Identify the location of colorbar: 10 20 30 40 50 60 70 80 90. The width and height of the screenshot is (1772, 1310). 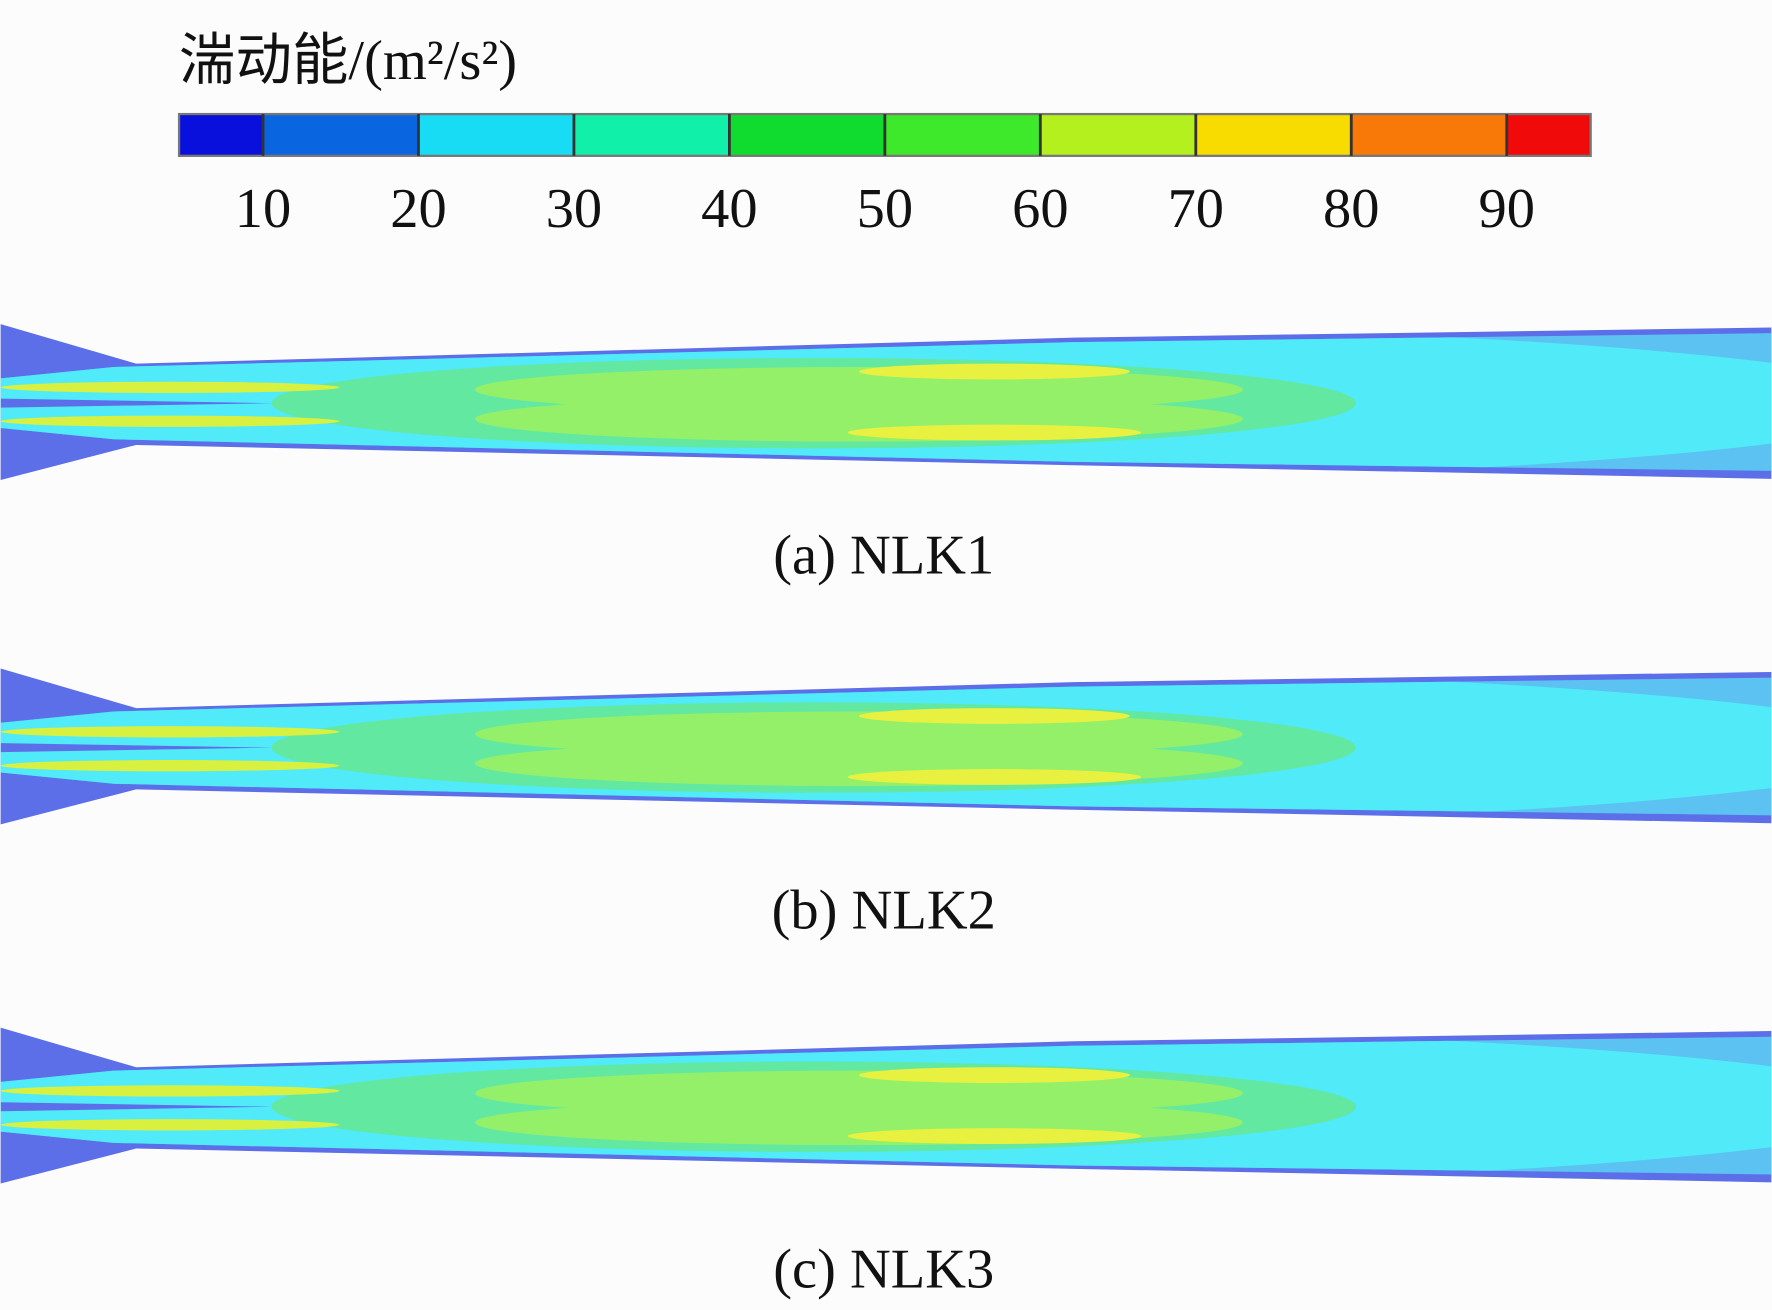
(884, 176).